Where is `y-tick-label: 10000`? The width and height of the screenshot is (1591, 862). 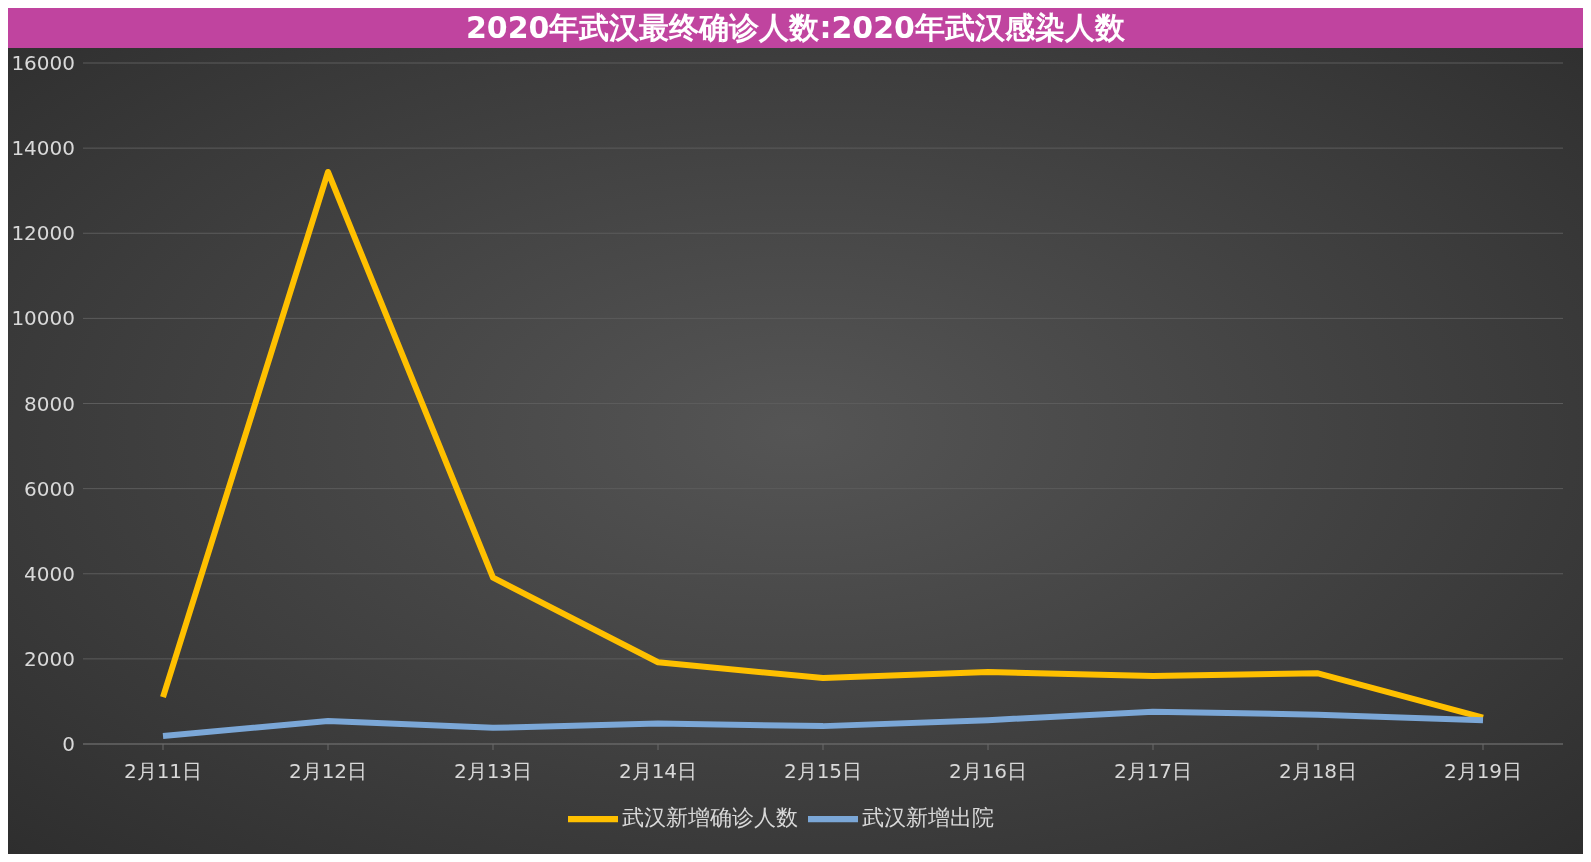
y-tick-label: 10000 is located at coordinates (43, 318).